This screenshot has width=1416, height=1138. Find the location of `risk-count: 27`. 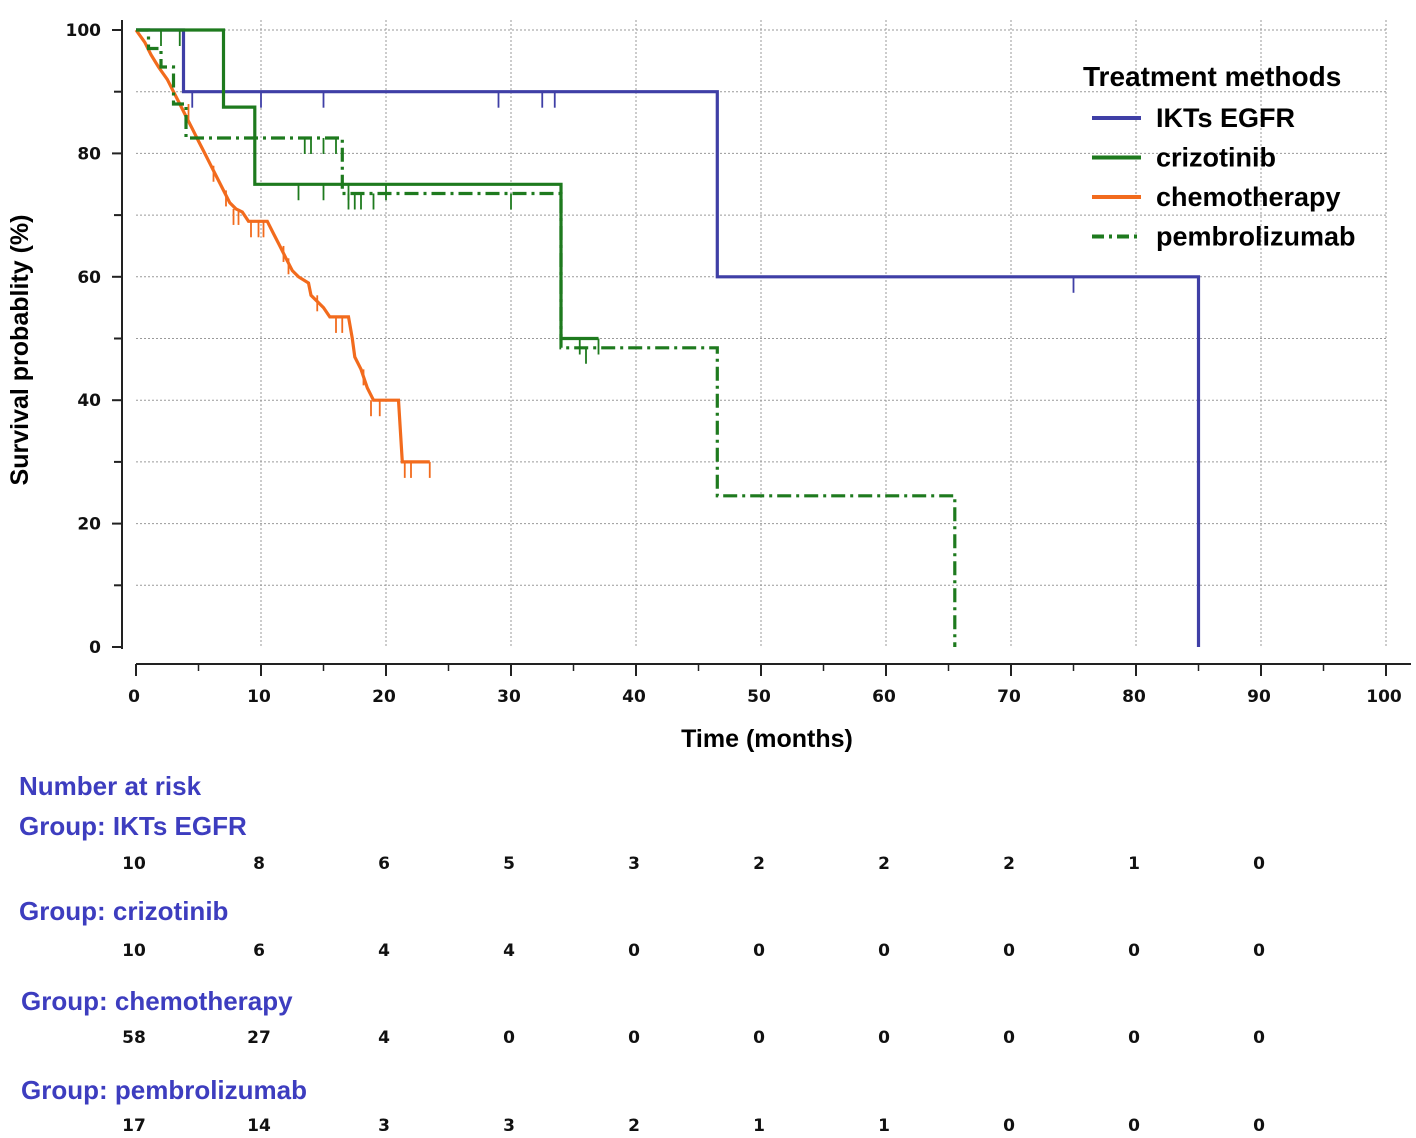

risk-count: 27 is located at coordinates (259, 1038).